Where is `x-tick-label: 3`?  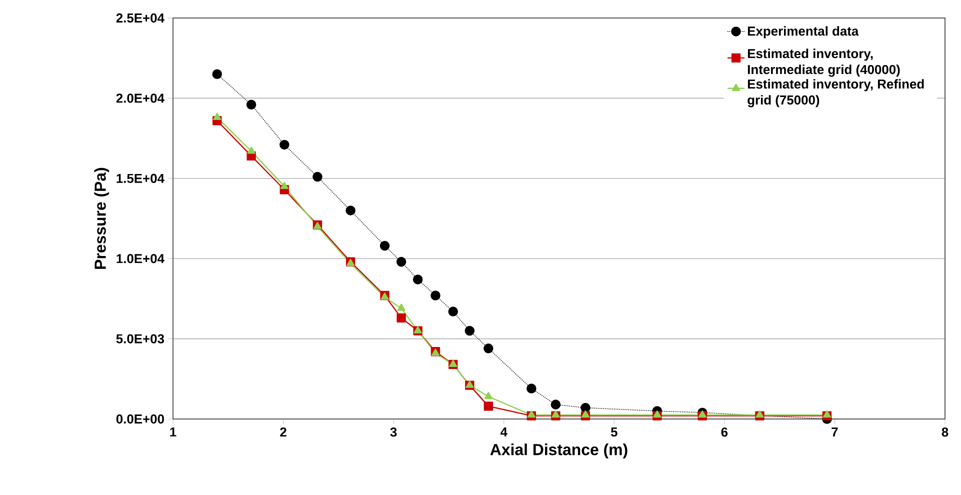 x-tick-label: 3 is located at coordinates (393, 432).